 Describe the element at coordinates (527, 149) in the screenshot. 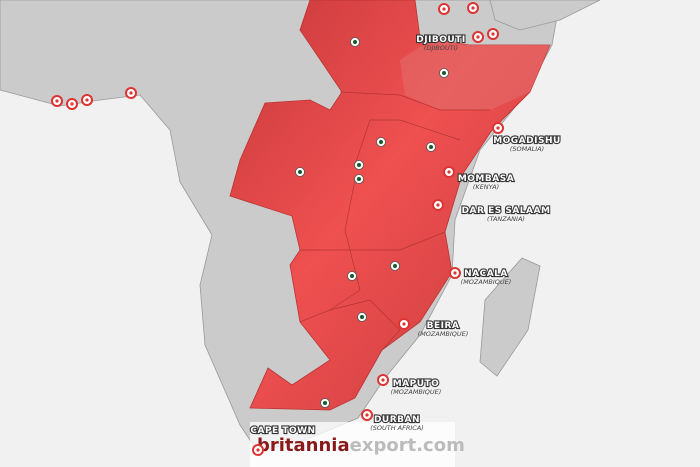

I see `port-country: (SOMALIA)` at that location.